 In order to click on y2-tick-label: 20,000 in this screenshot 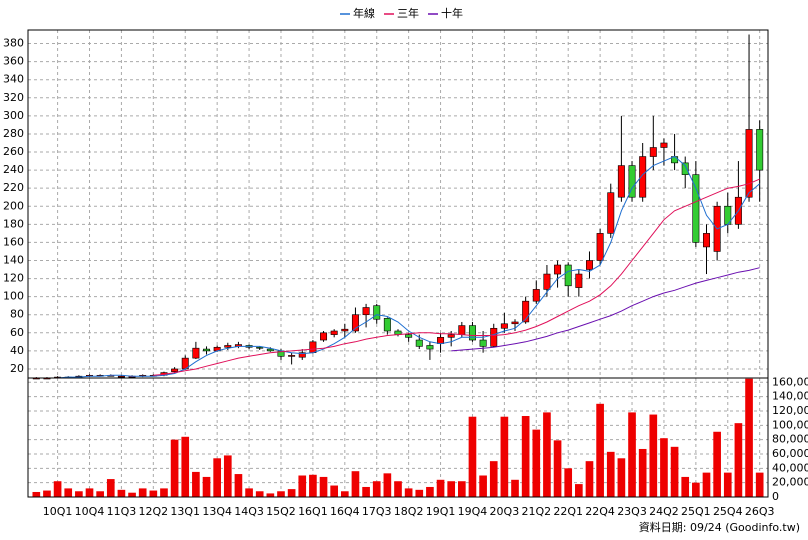, I will do `click(790, 482)`.